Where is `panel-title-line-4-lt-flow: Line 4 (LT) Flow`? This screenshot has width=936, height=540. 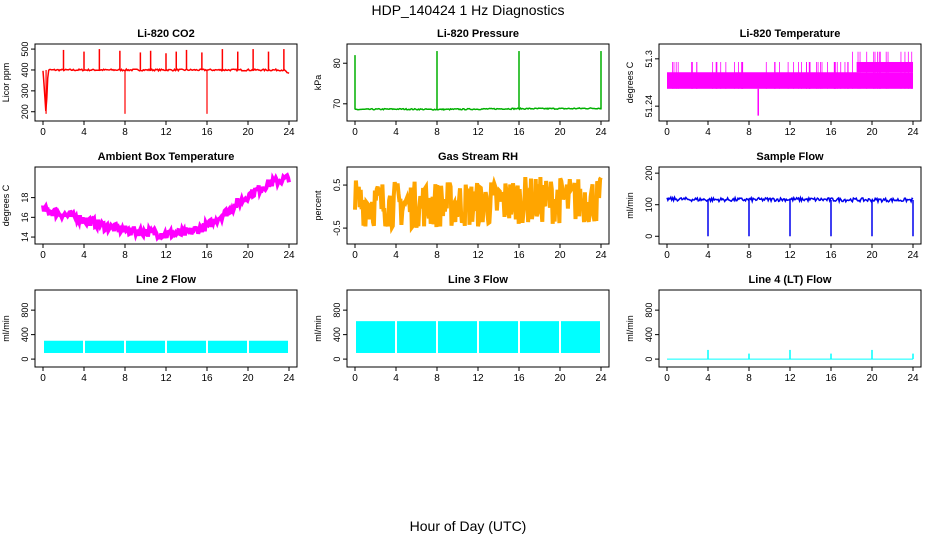 panel-title-line-4-lt-flow: Line 4 (LT) Flow is located at coordinates (790, 280).